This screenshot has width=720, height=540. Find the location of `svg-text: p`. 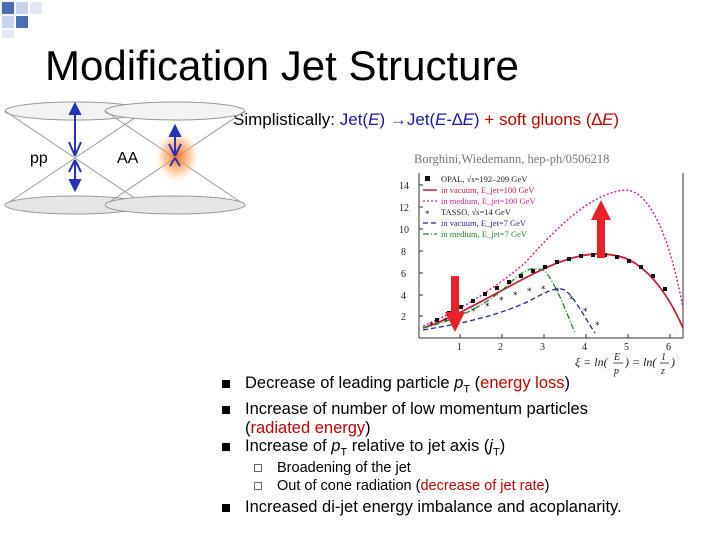

svg-text: p is located at coordinates (616, 371).